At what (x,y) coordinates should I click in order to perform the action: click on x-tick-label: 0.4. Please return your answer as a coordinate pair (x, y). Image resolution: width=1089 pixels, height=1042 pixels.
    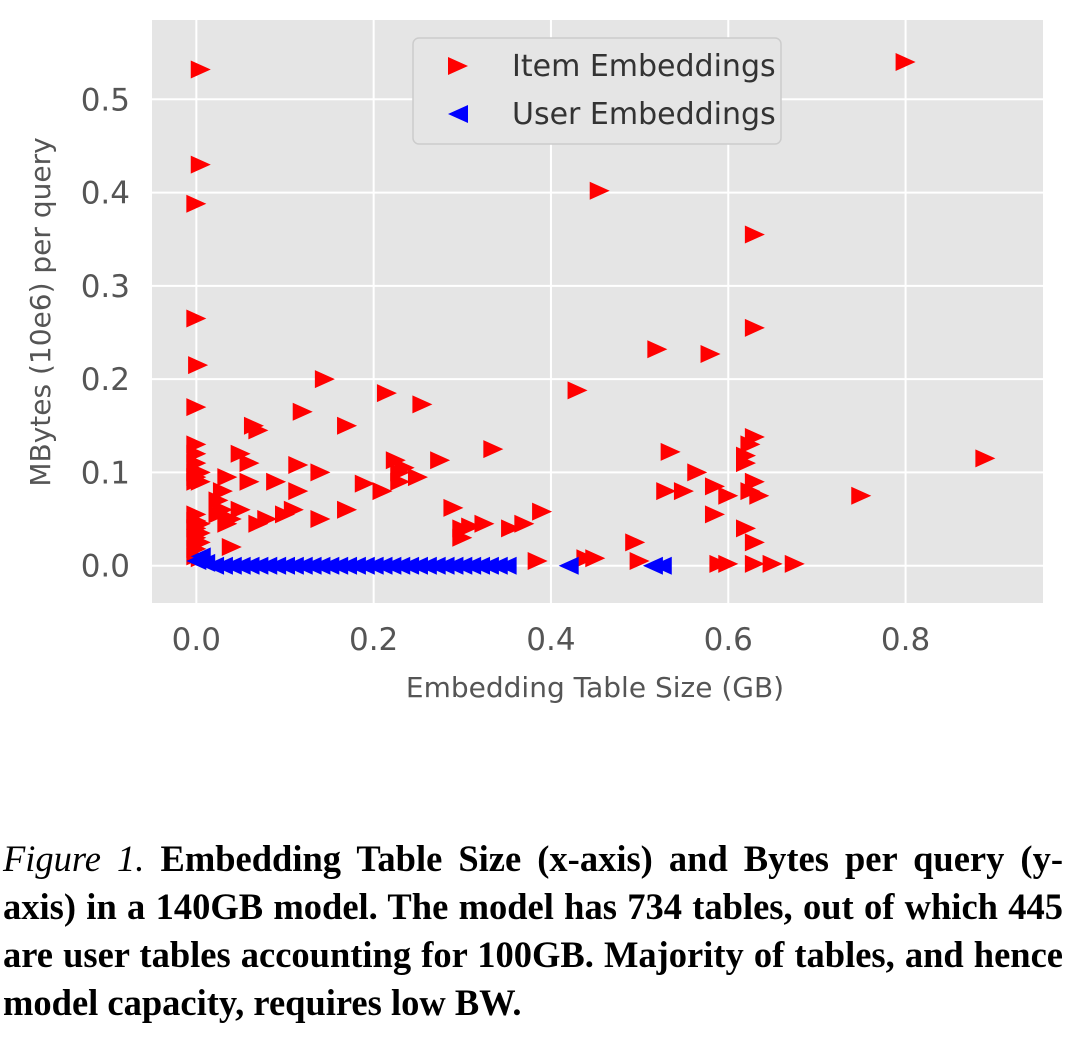
    Looking at the image, I should click on (550, 640).